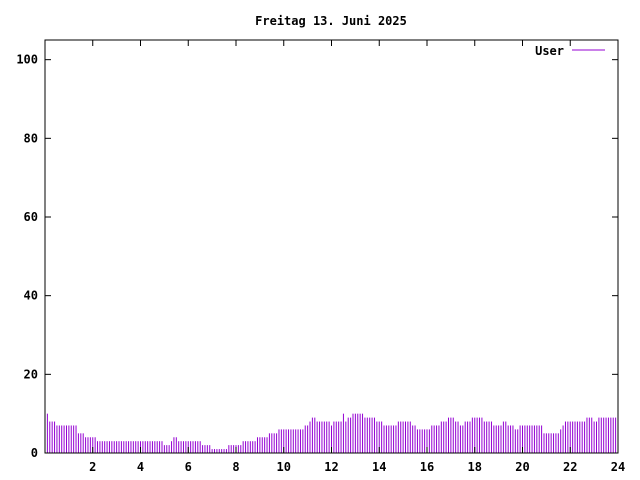 The width and height of the screenshot is (640, 480). Describe the element at coordinates (570, 51) in the screenshot. I see `legend: User` at that location.